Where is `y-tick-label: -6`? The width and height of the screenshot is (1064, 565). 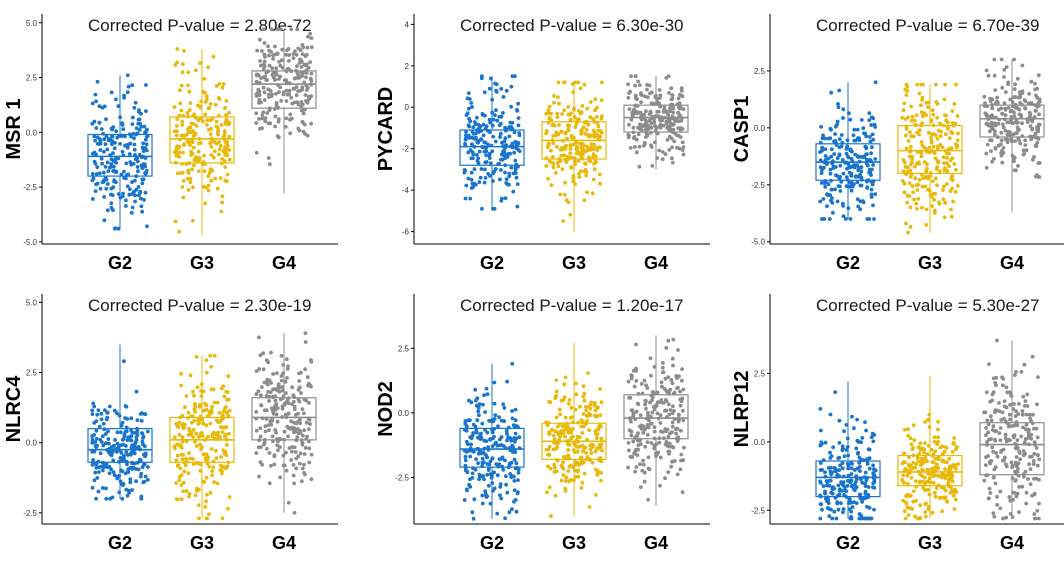
y-tick-label: -6 is located at coordinates (406, 232).